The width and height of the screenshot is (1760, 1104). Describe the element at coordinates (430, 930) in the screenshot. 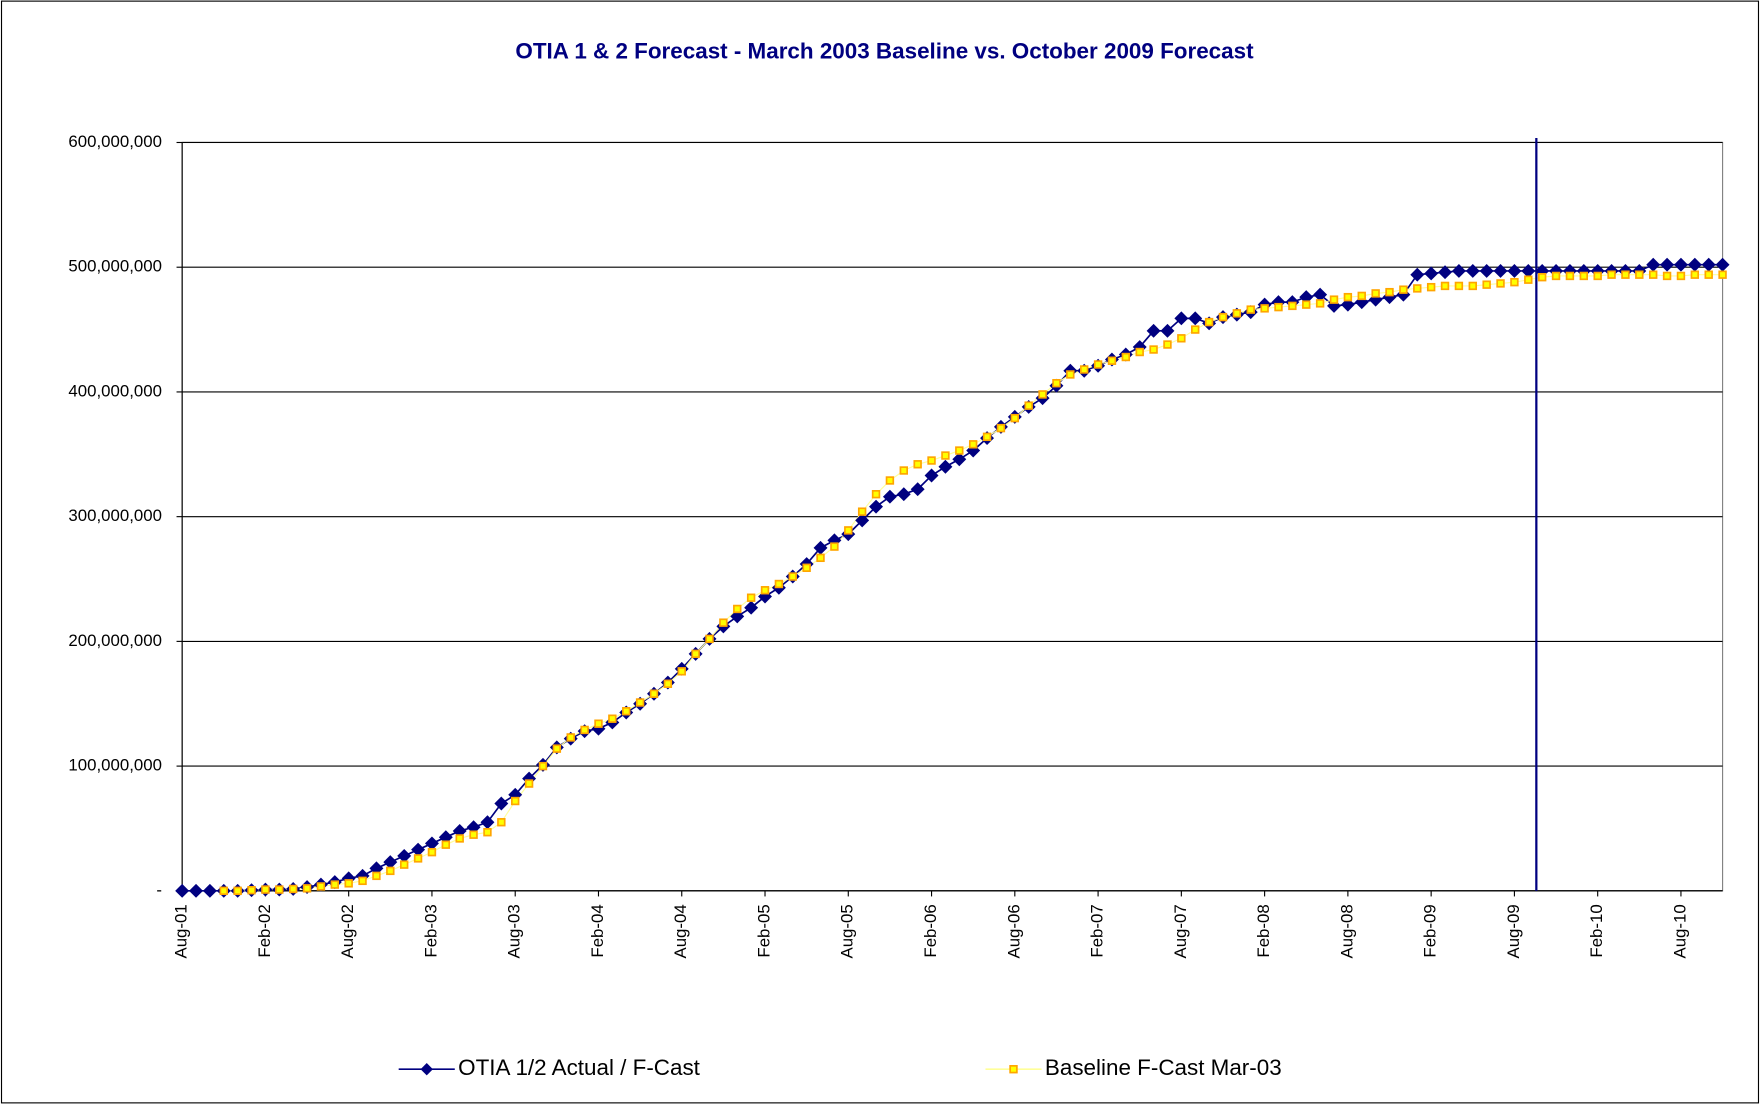

I see `x-tick-label: Feb-03` at that location.